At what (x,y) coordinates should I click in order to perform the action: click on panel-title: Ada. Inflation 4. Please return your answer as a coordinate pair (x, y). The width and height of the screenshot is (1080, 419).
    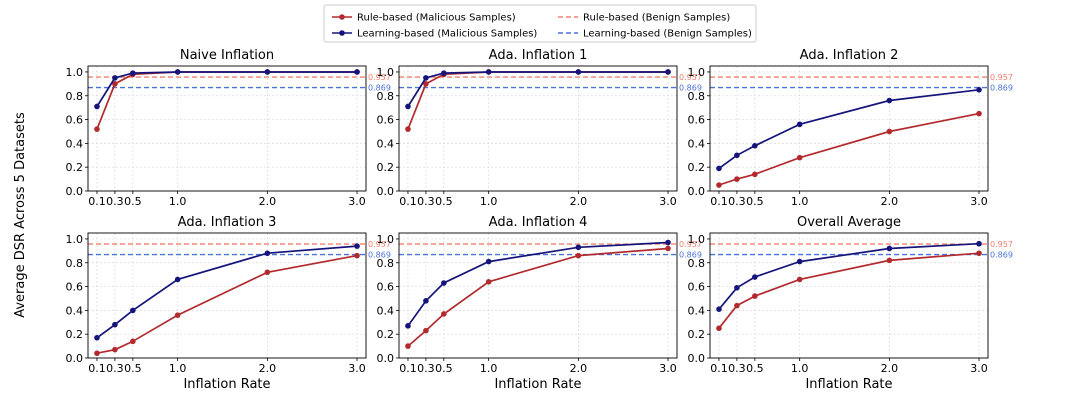
    Looking at the image, I should click on (538, 222).